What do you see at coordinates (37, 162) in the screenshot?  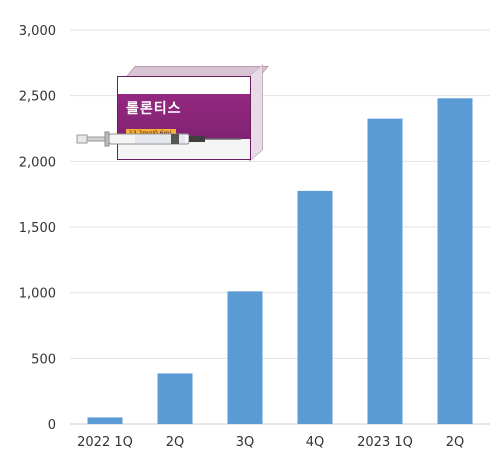 I see `y-tick-label: 2,000` at bounding box center [37, 162].